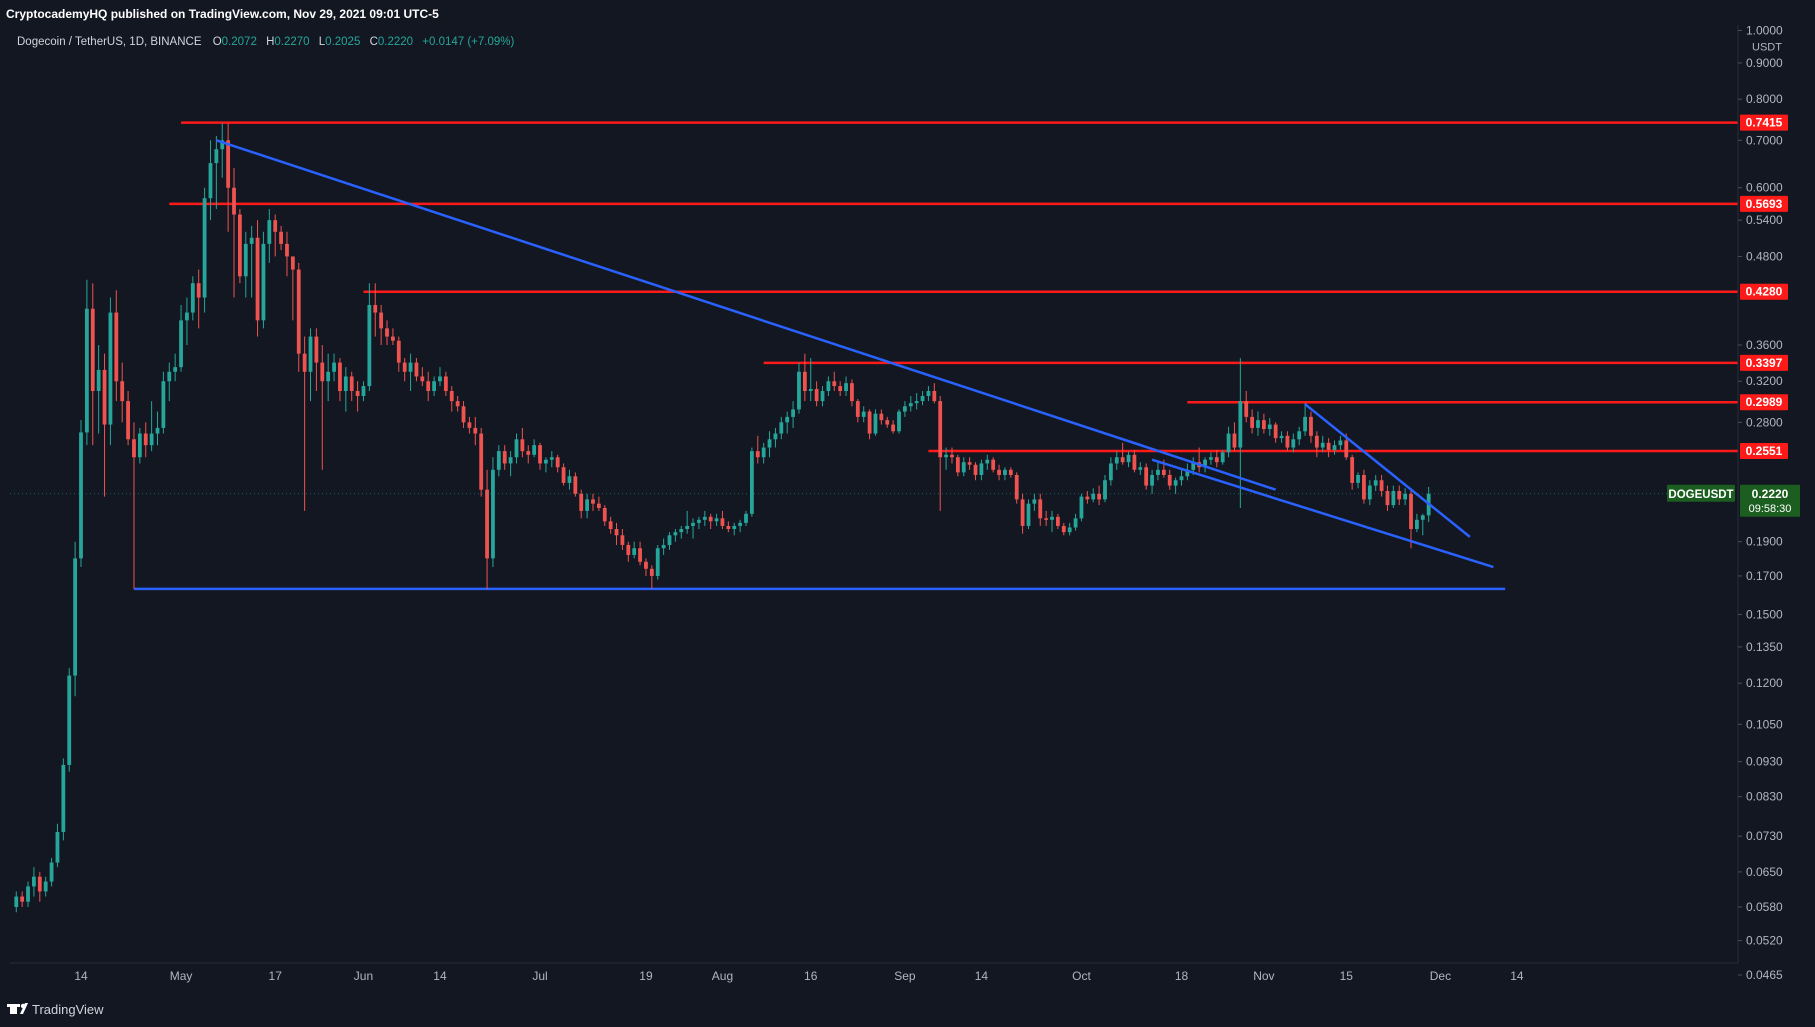  What do you see at coordinates (1764, 140) in the screenshot?
I see `price-tick-label: 0.7000` at bounding box center [1764, 140].